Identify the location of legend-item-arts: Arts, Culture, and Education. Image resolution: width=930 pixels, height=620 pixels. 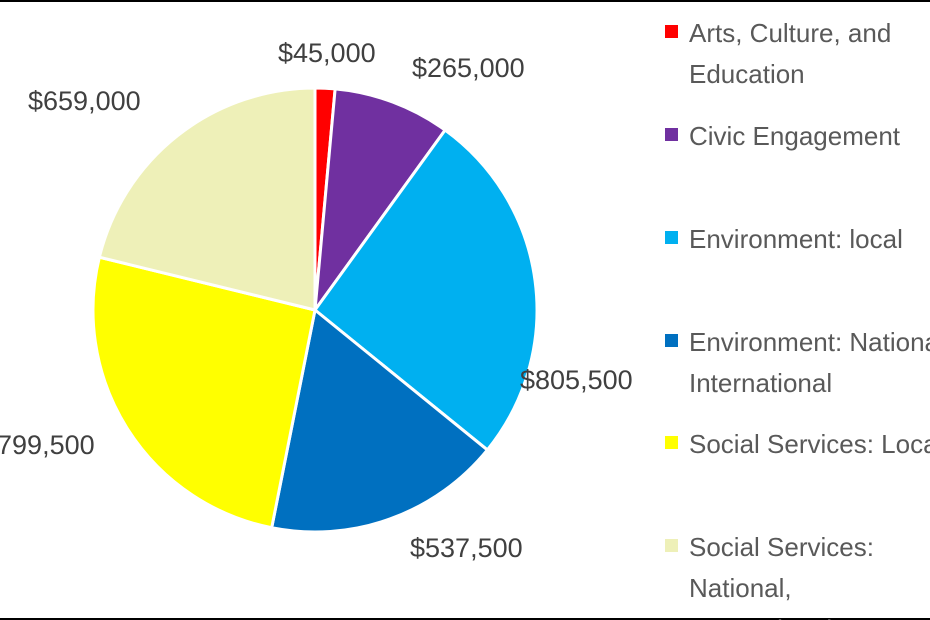
(797, 54).